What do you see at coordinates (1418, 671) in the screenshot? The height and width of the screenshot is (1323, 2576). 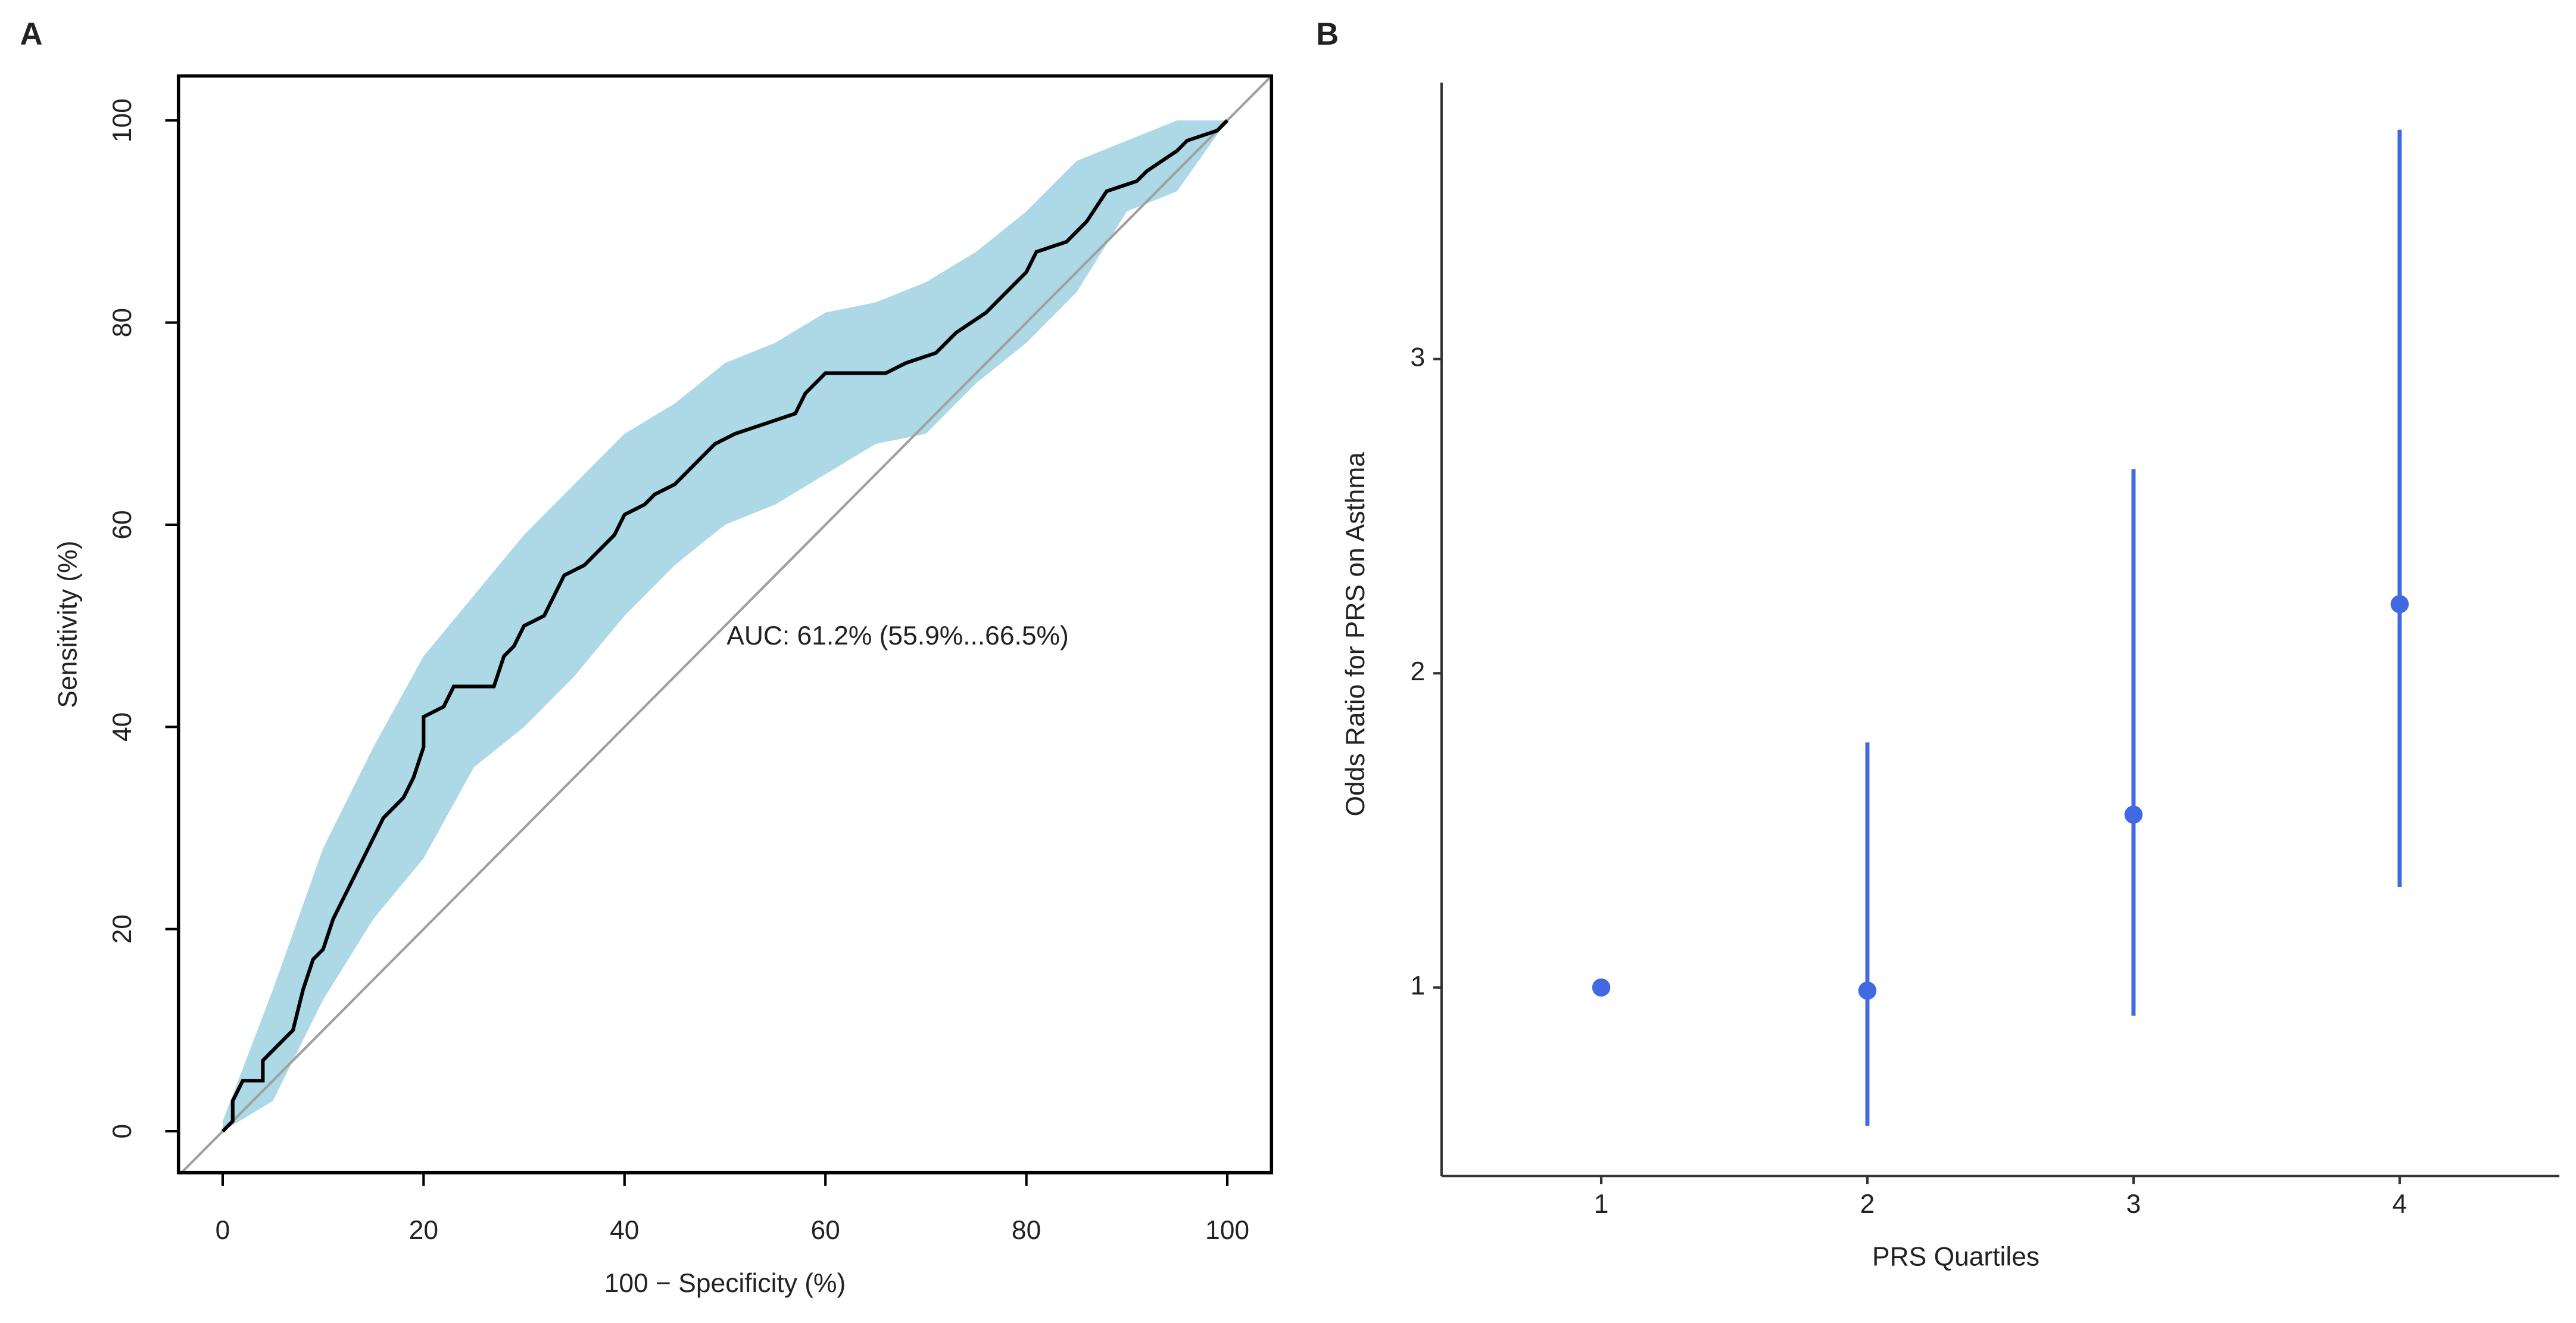 I see `y-tick-label: 2` at bounding box center [1418, 671].